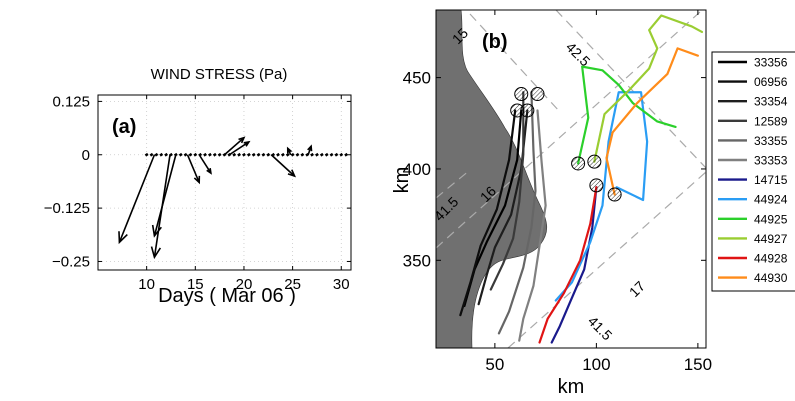  Describe the element at coordinates (578, 54) in the screenshot. I see `contour-label: 42.5` at that location.